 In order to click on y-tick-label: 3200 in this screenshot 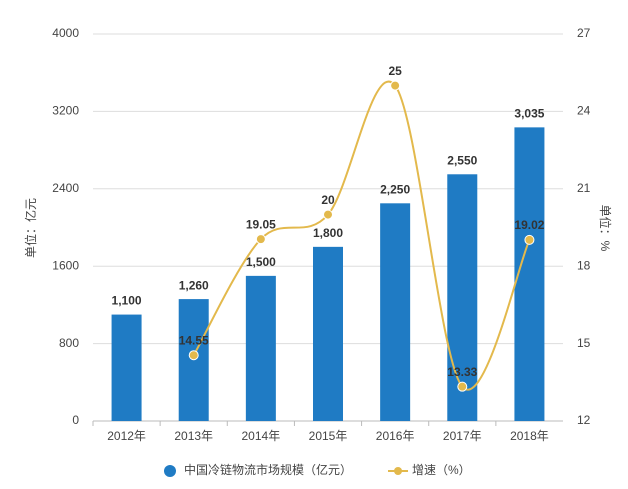, I will do `click(65, 111)`.